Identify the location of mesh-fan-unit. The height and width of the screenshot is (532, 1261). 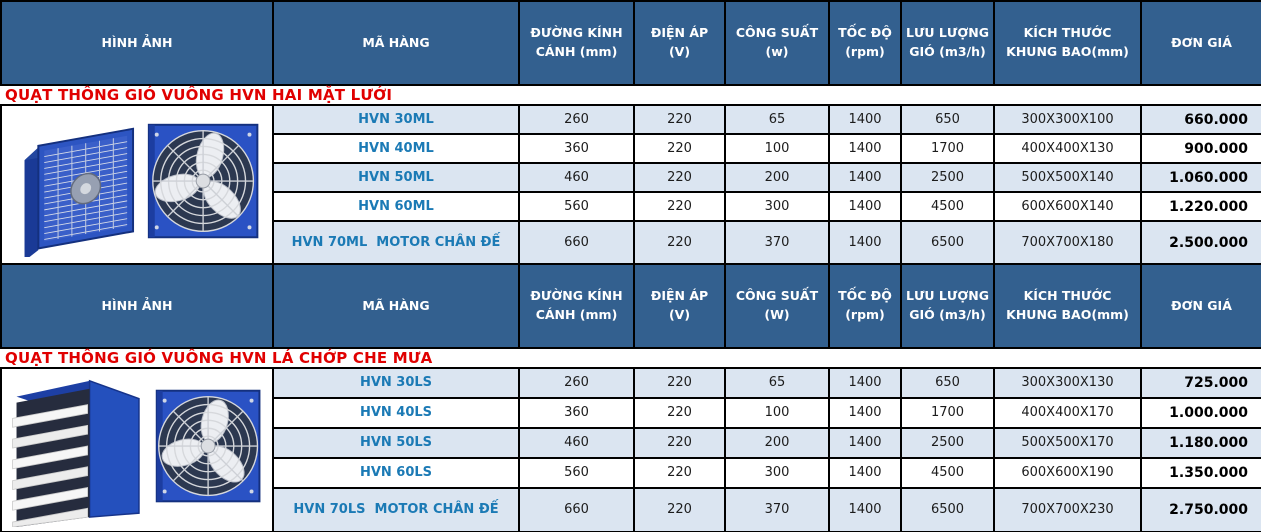
(79, 194).